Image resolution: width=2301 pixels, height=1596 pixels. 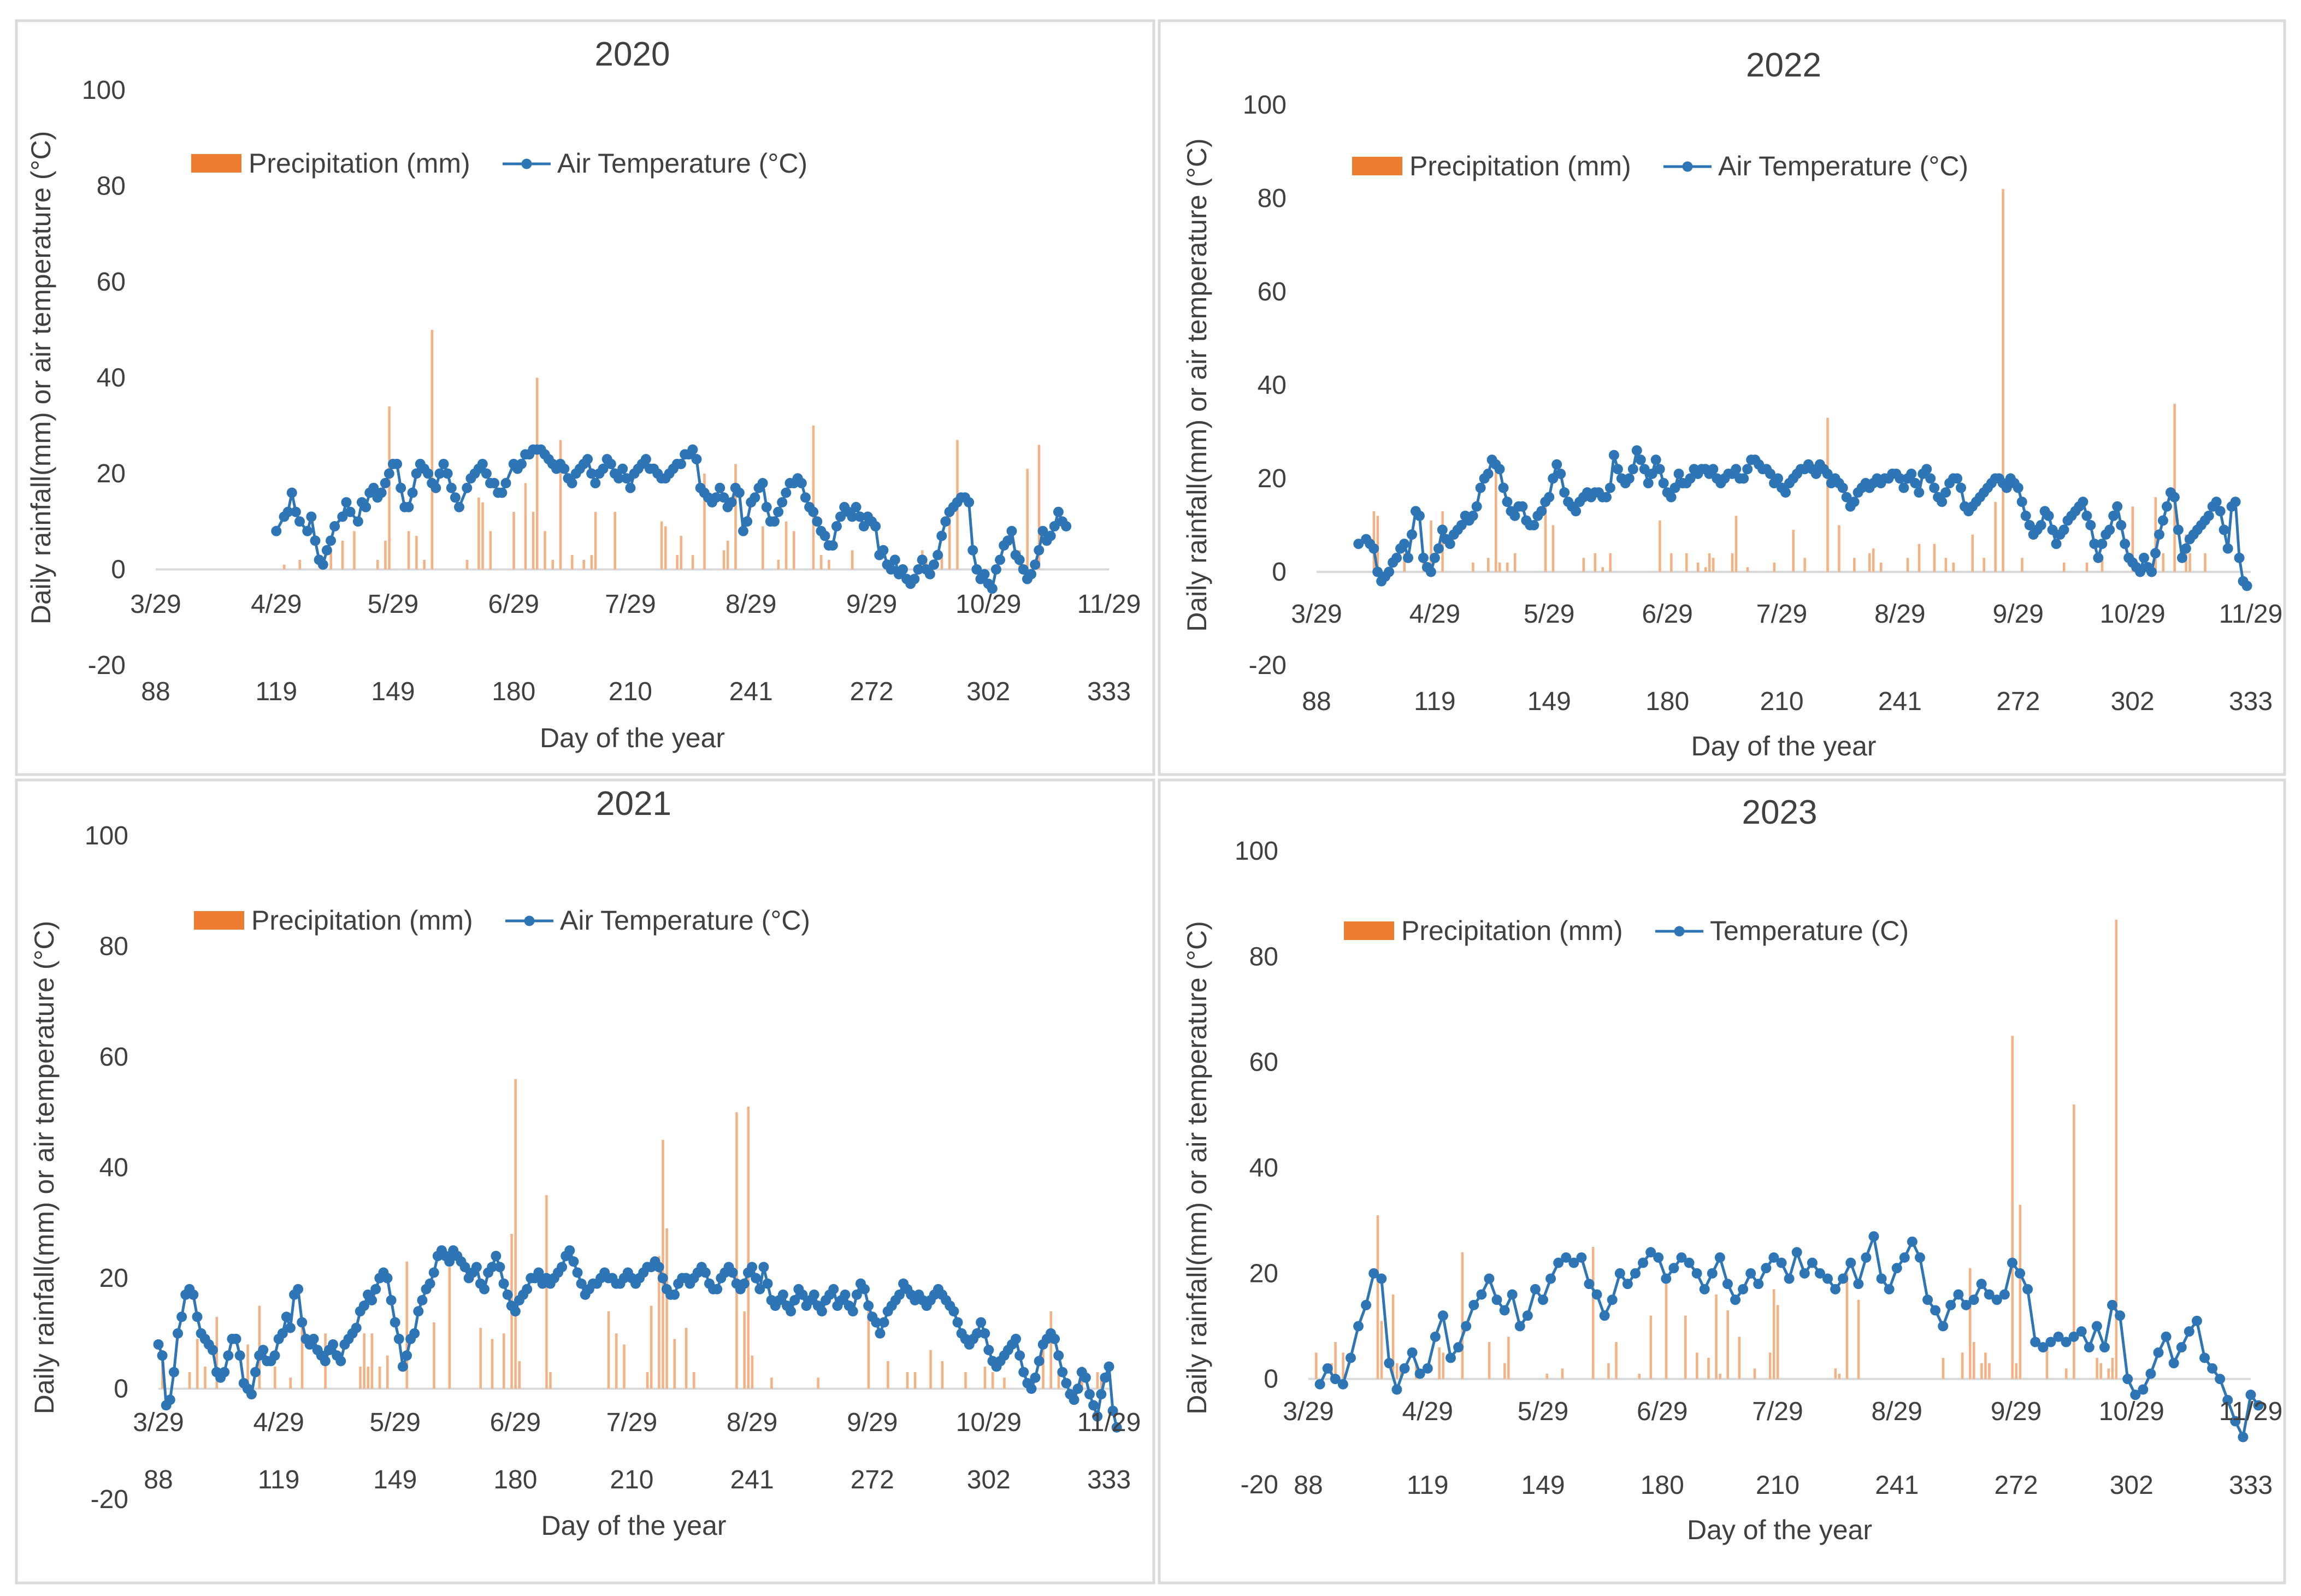 I want to click on date-tick-label: 9/29, so click(x=2018, y=614).